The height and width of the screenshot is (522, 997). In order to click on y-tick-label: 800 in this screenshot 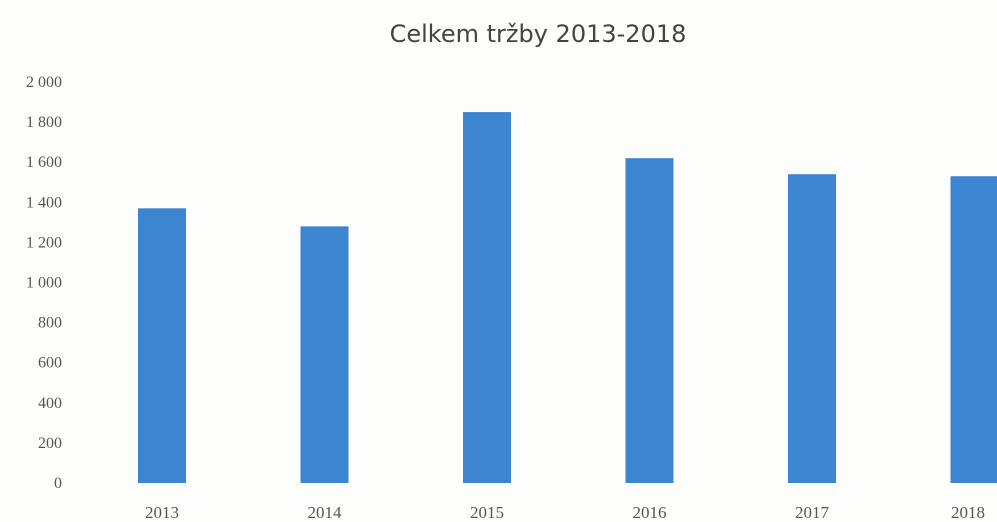, I will do `click(50, 323)`.